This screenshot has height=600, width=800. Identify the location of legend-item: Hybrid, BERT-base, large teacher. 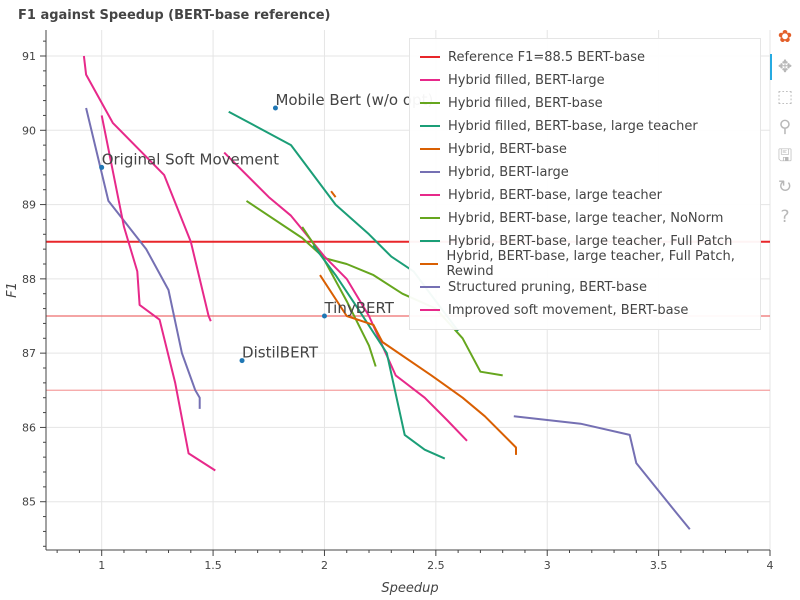
(585, 195).